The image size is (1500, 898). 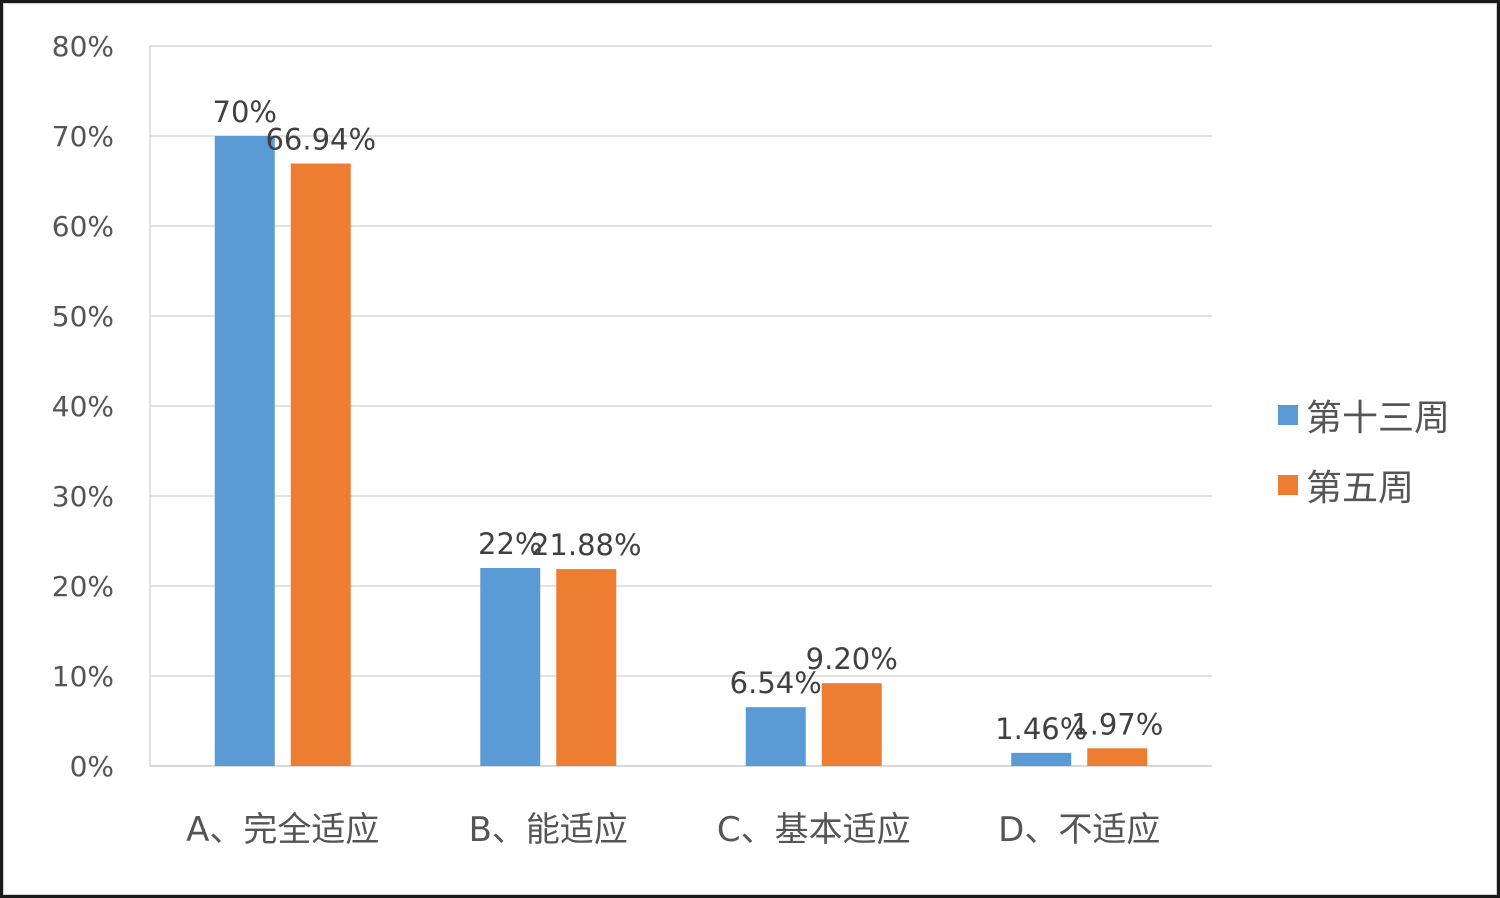 I want to click on data-label: 1.46%, so click(x=1041, y=729).